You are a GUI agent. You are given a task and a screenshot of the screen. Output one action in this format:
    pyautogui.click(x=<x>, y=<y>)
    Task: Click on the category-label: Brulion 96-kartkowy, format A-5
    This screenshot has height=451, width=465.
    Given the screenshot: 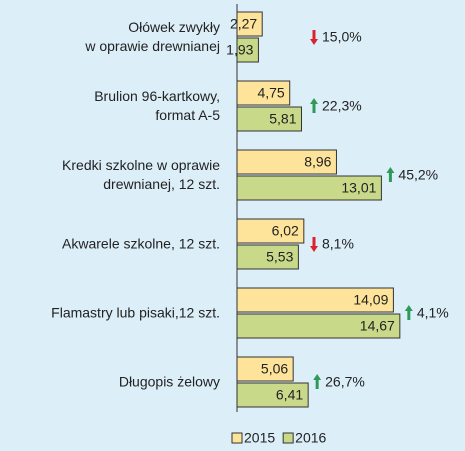 What is the action you would take?
    pyautogui.click(x=157, y=105)
    